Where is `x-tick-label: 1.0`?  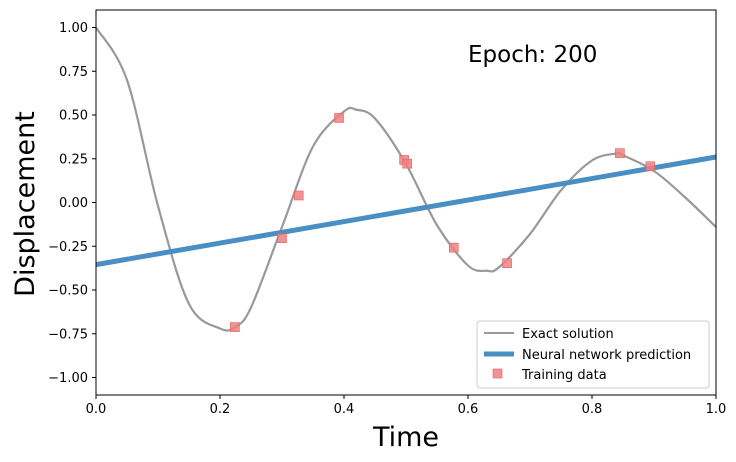
x-tick-label: 1.0 is located at coordinates (716, 409).